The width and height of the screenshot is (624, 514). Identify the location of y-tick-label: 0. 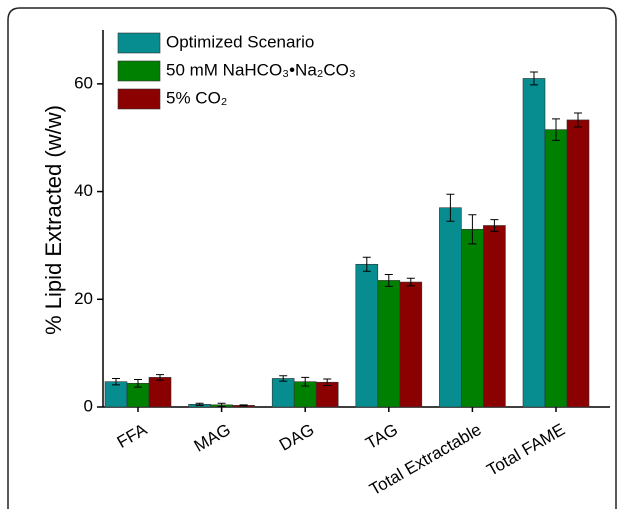
(88, 405).